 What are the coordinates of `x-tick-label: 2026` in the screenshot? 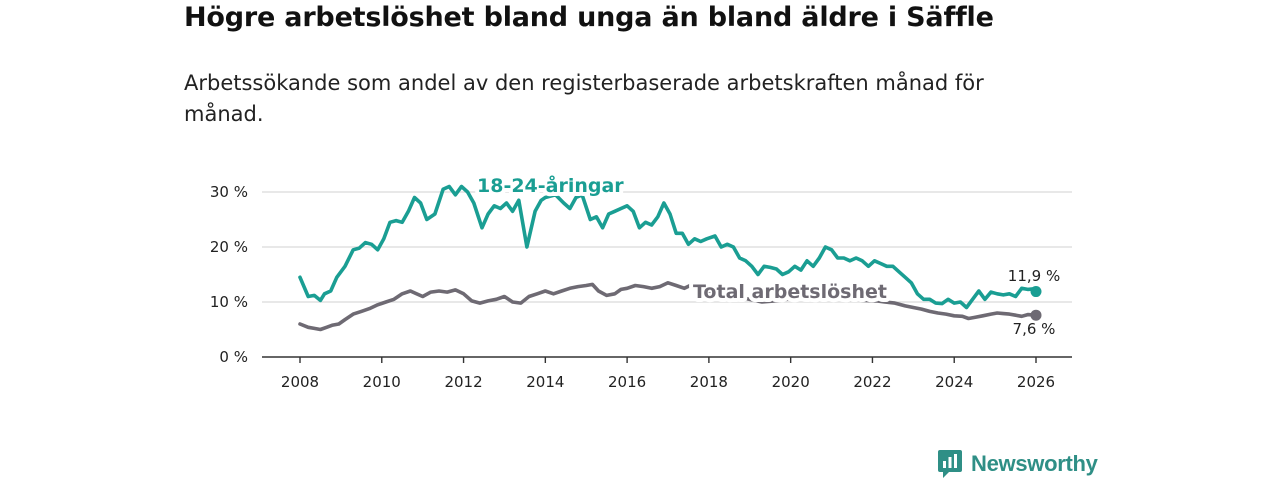 It's located at (1036, 382).